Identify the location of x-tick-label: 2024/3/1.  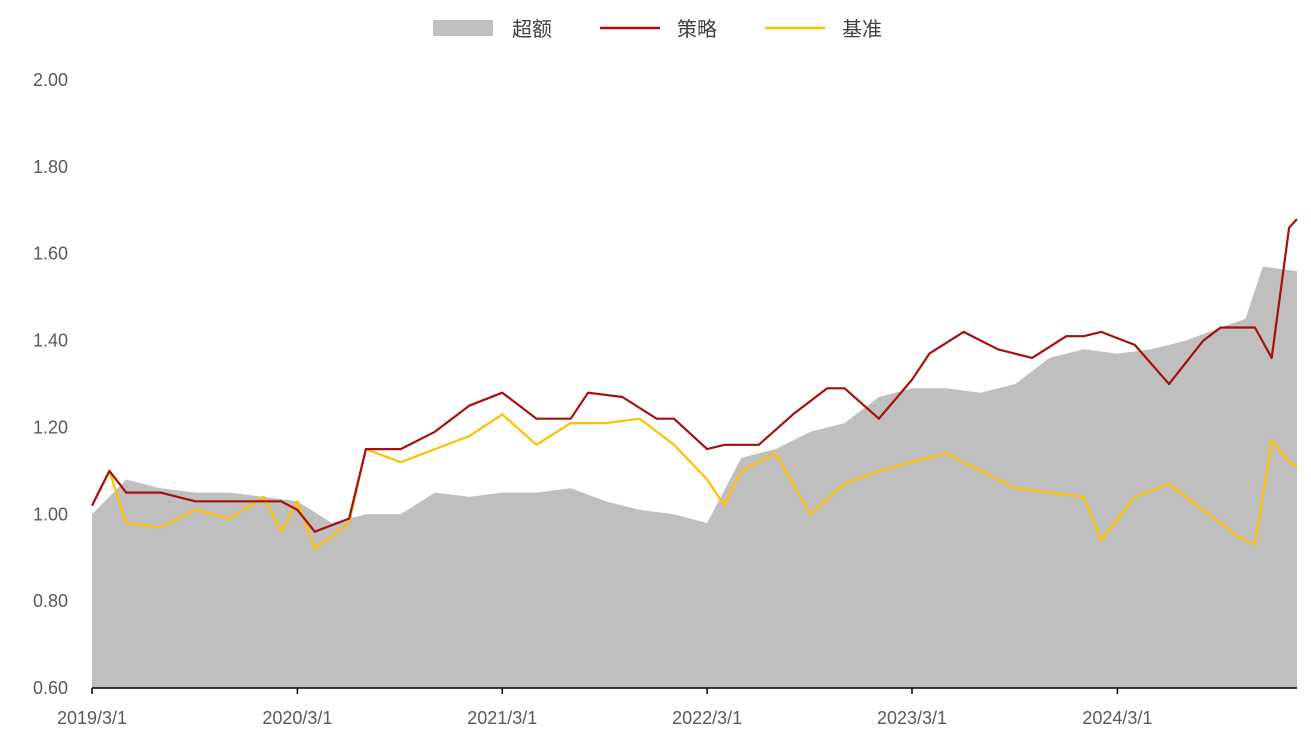
(1117, 718).